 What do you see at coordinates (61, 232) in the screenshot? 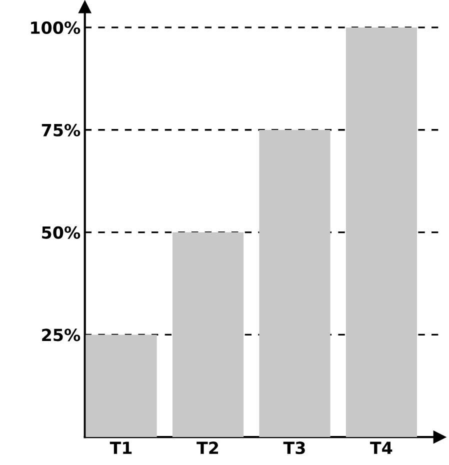
I see `y-tick-label: 50%` at bounding box center [61, 232].